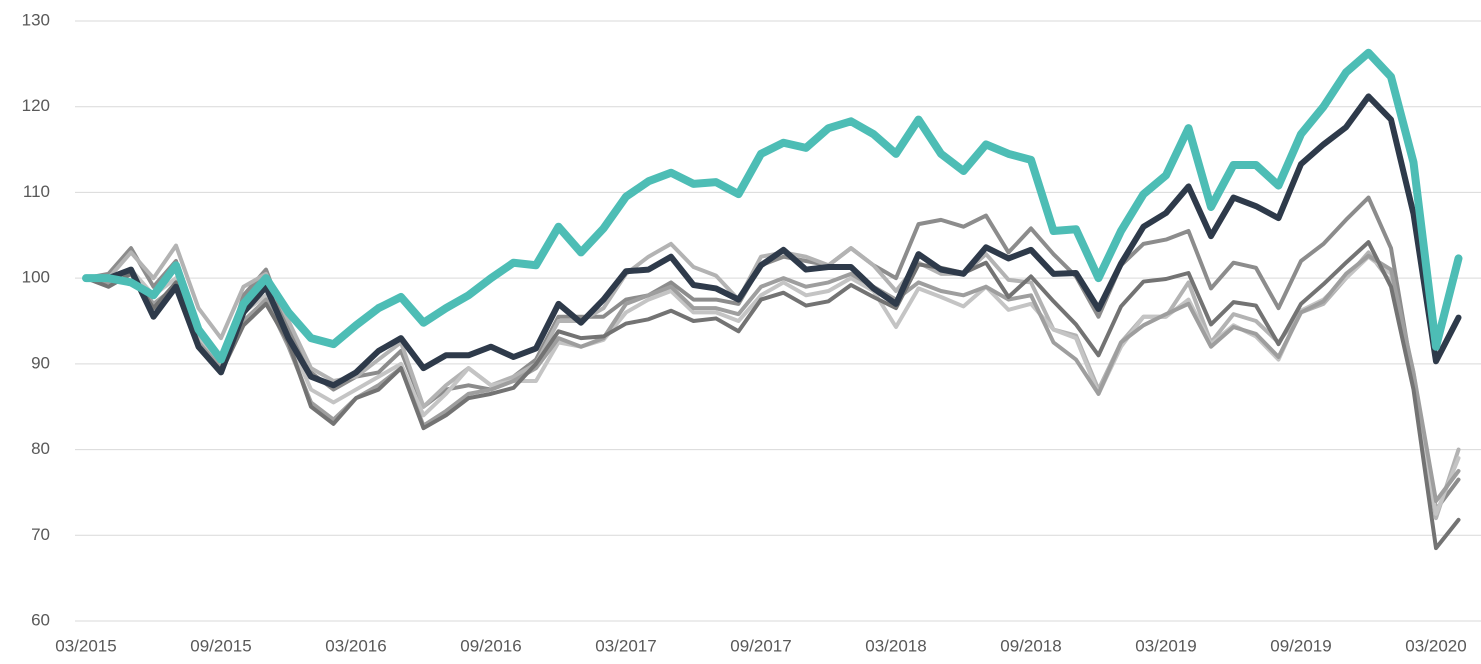  Describe the element at coordinates (625, 645) in the screenshot. I see `x-tick-label: 03/2017` at that location.